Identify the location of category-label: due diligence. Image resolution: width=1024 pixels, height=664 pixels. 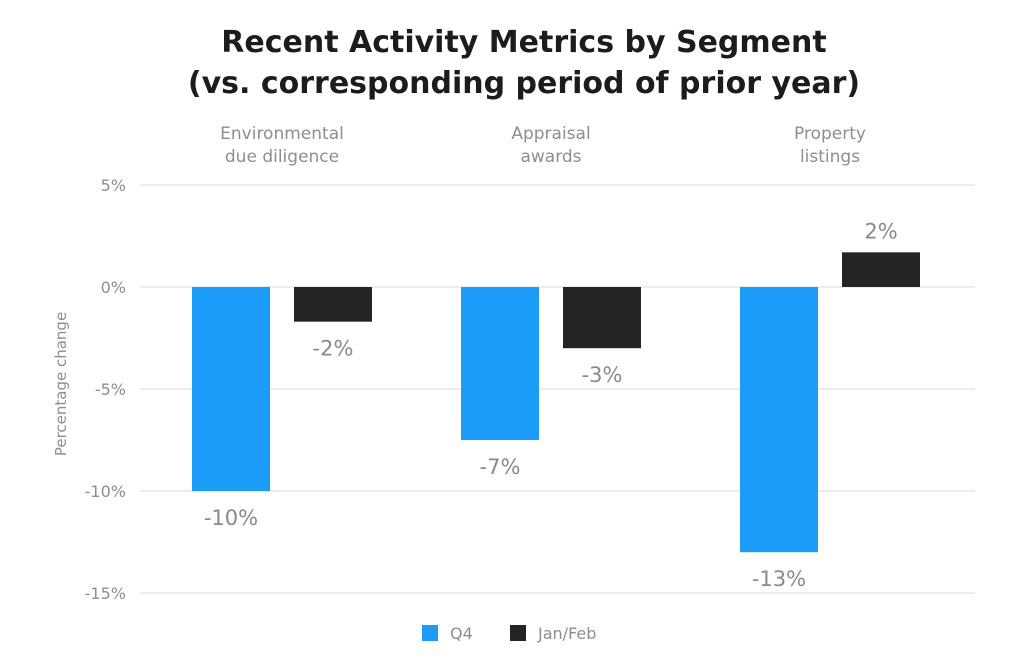
(282, 157).